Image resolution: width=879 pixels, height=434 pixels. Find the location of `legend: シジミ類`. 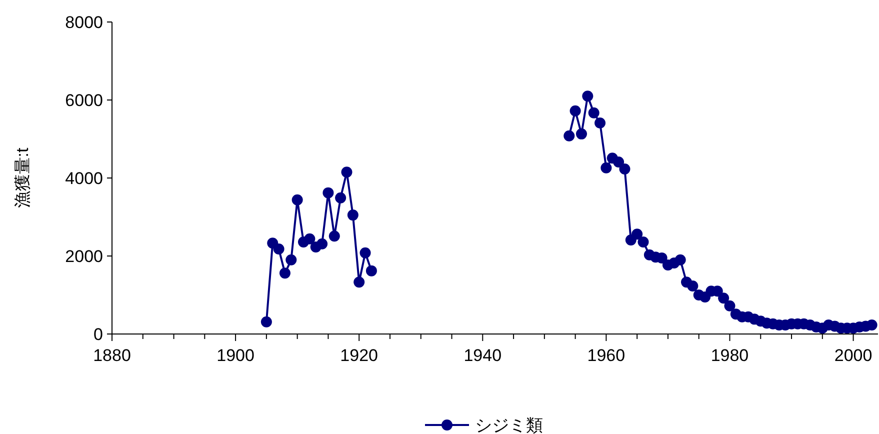

legend: シジミ類 is located at coordinates (484, 425).